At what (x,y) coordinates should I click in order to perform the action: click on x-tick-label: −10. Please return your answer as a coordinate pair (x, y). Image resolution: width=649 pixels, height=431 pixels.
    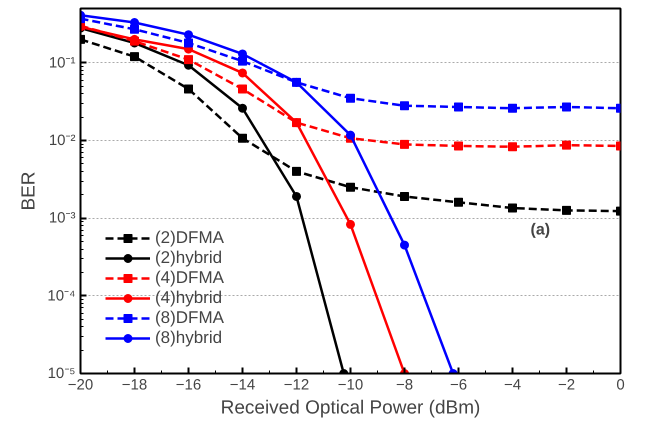
    Looking at the image, I should click on (351, 385).